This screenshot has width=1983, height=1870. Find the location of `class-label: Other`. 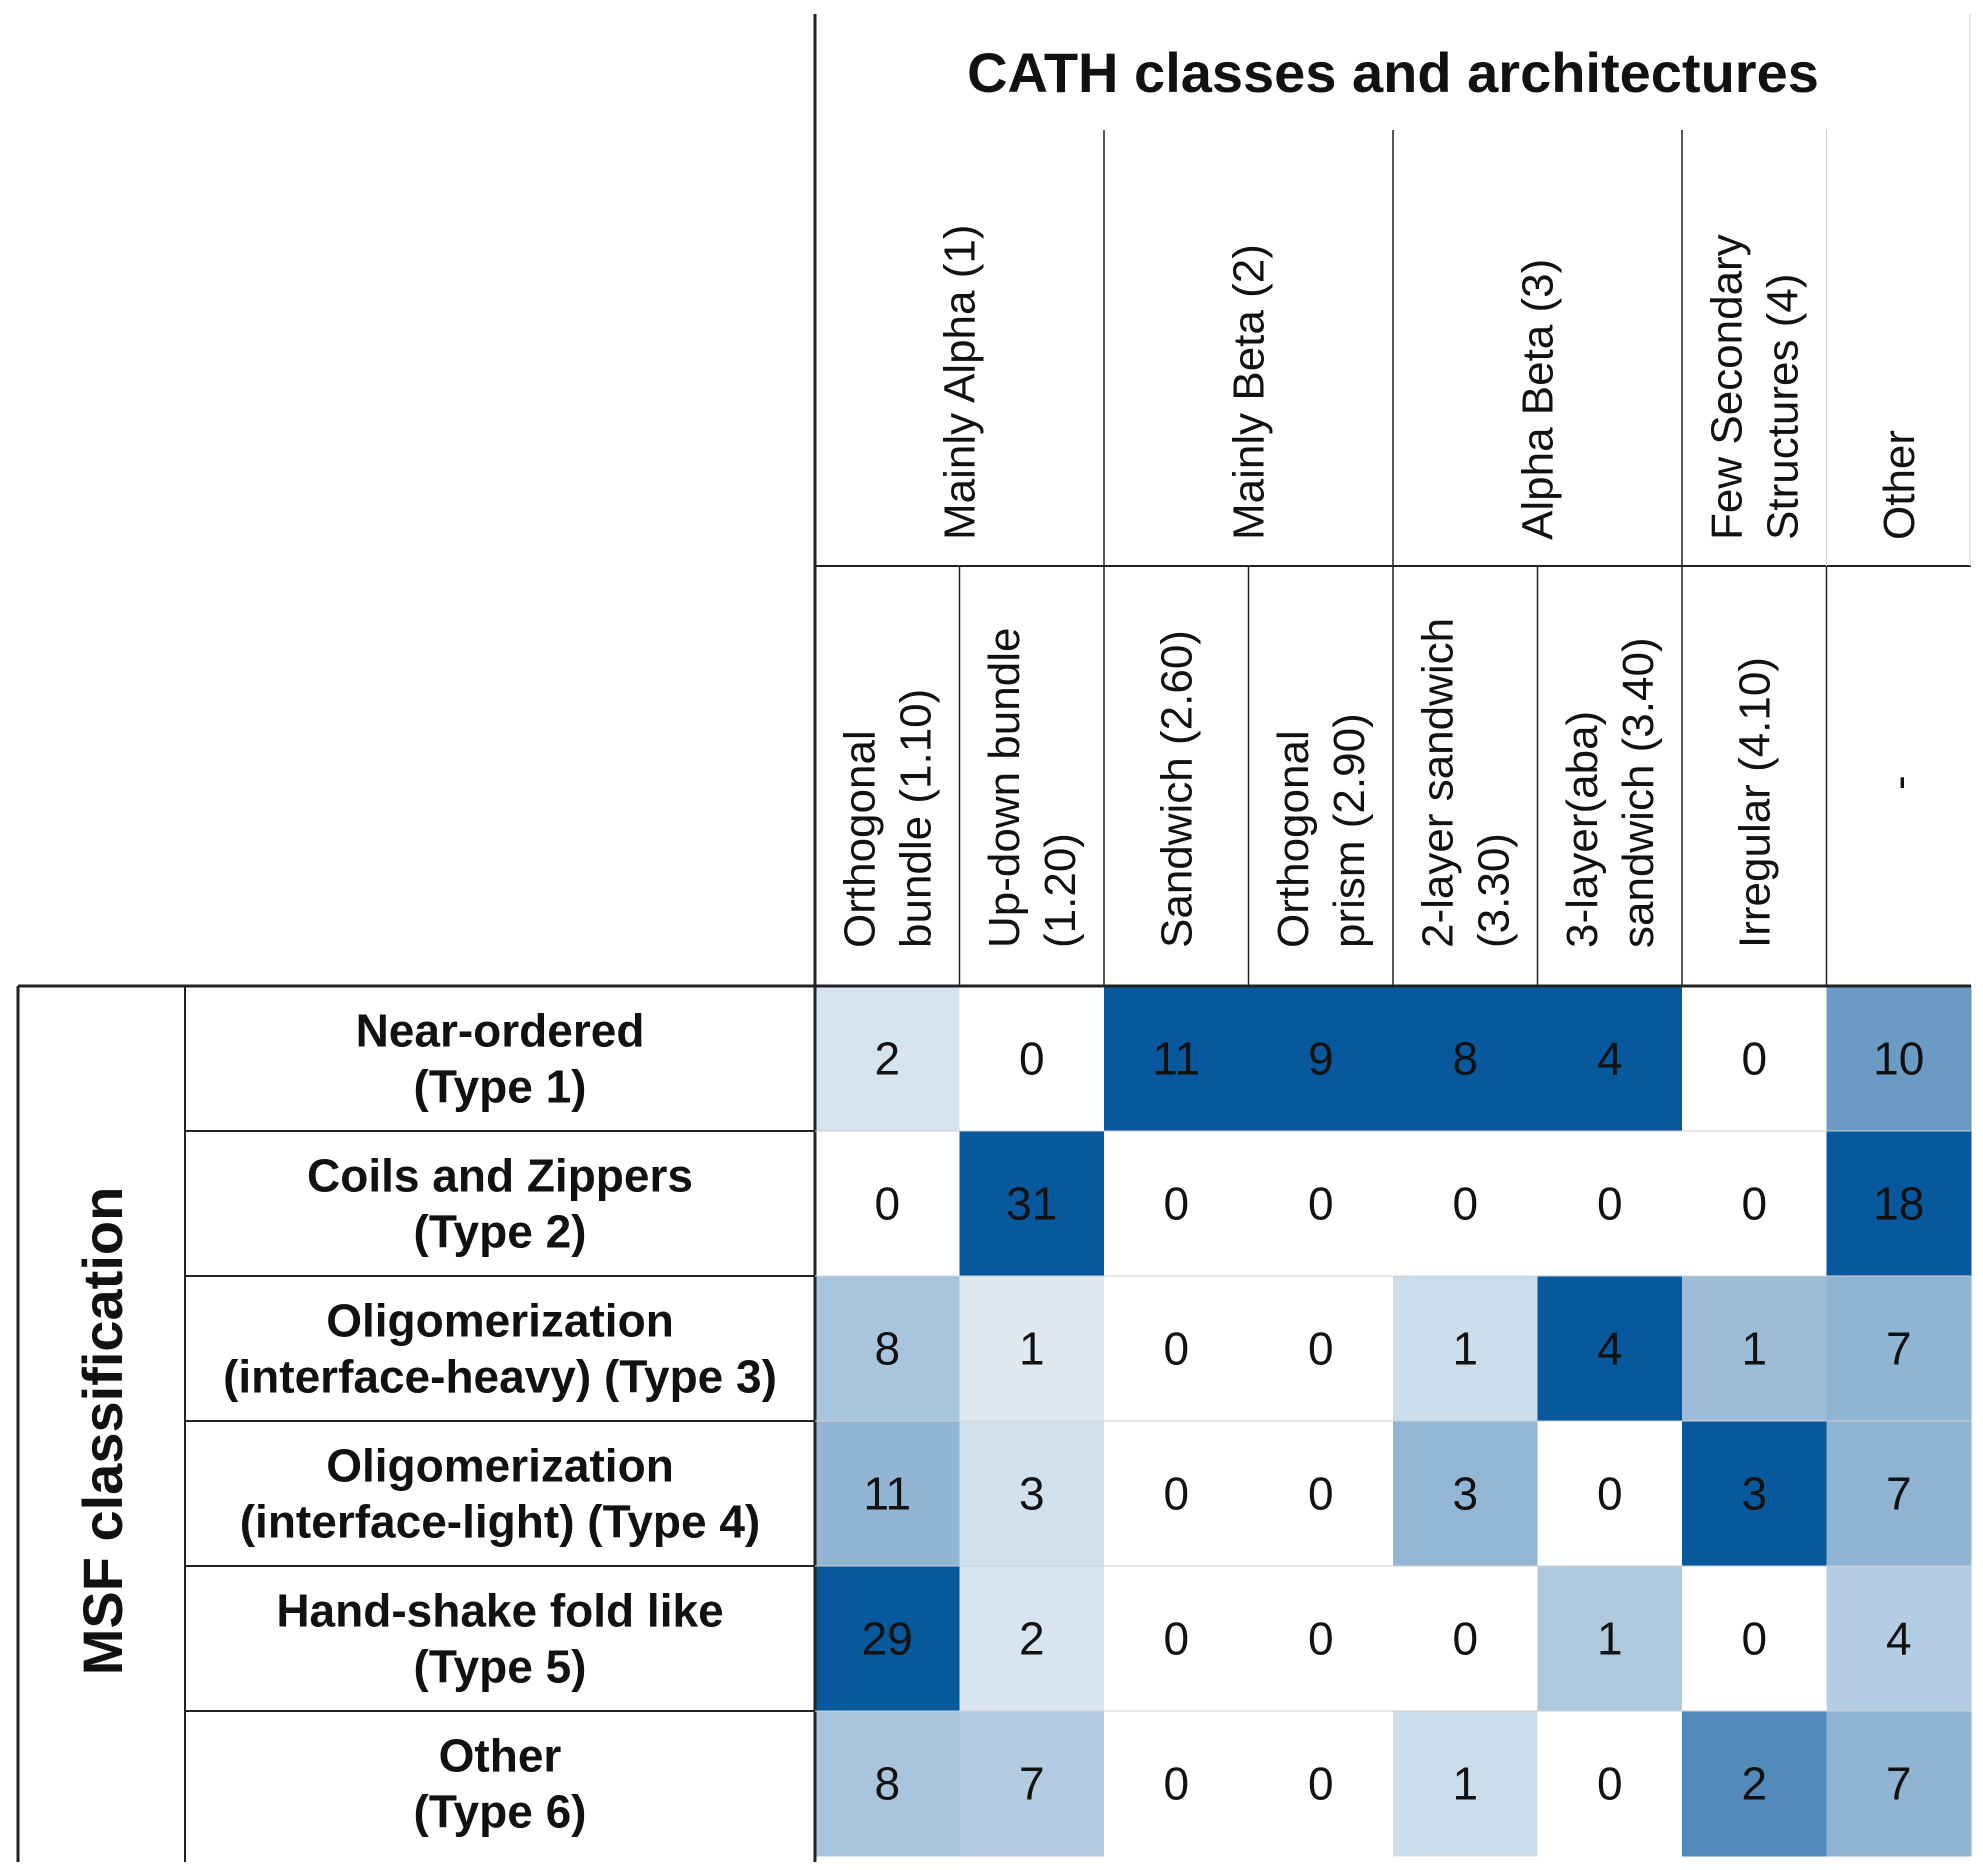

class-label: Other is located at coordinates (1899, 485).